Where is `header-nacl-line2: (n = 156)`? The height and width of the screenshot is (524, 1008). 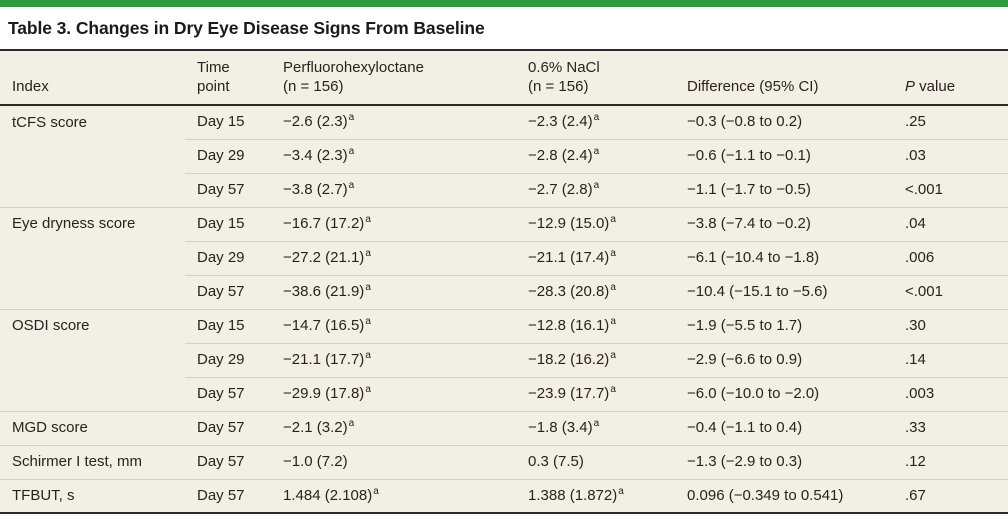 header-nacl-line2: (n = 156) is located at coordinates (558, 86).